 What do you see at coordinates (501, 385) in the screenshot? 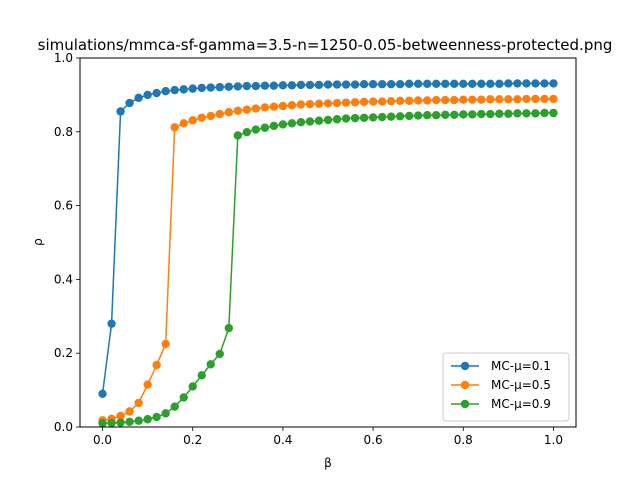
I see `legend-entry: MC-μ=0.5` at bounding box center [501, 385].